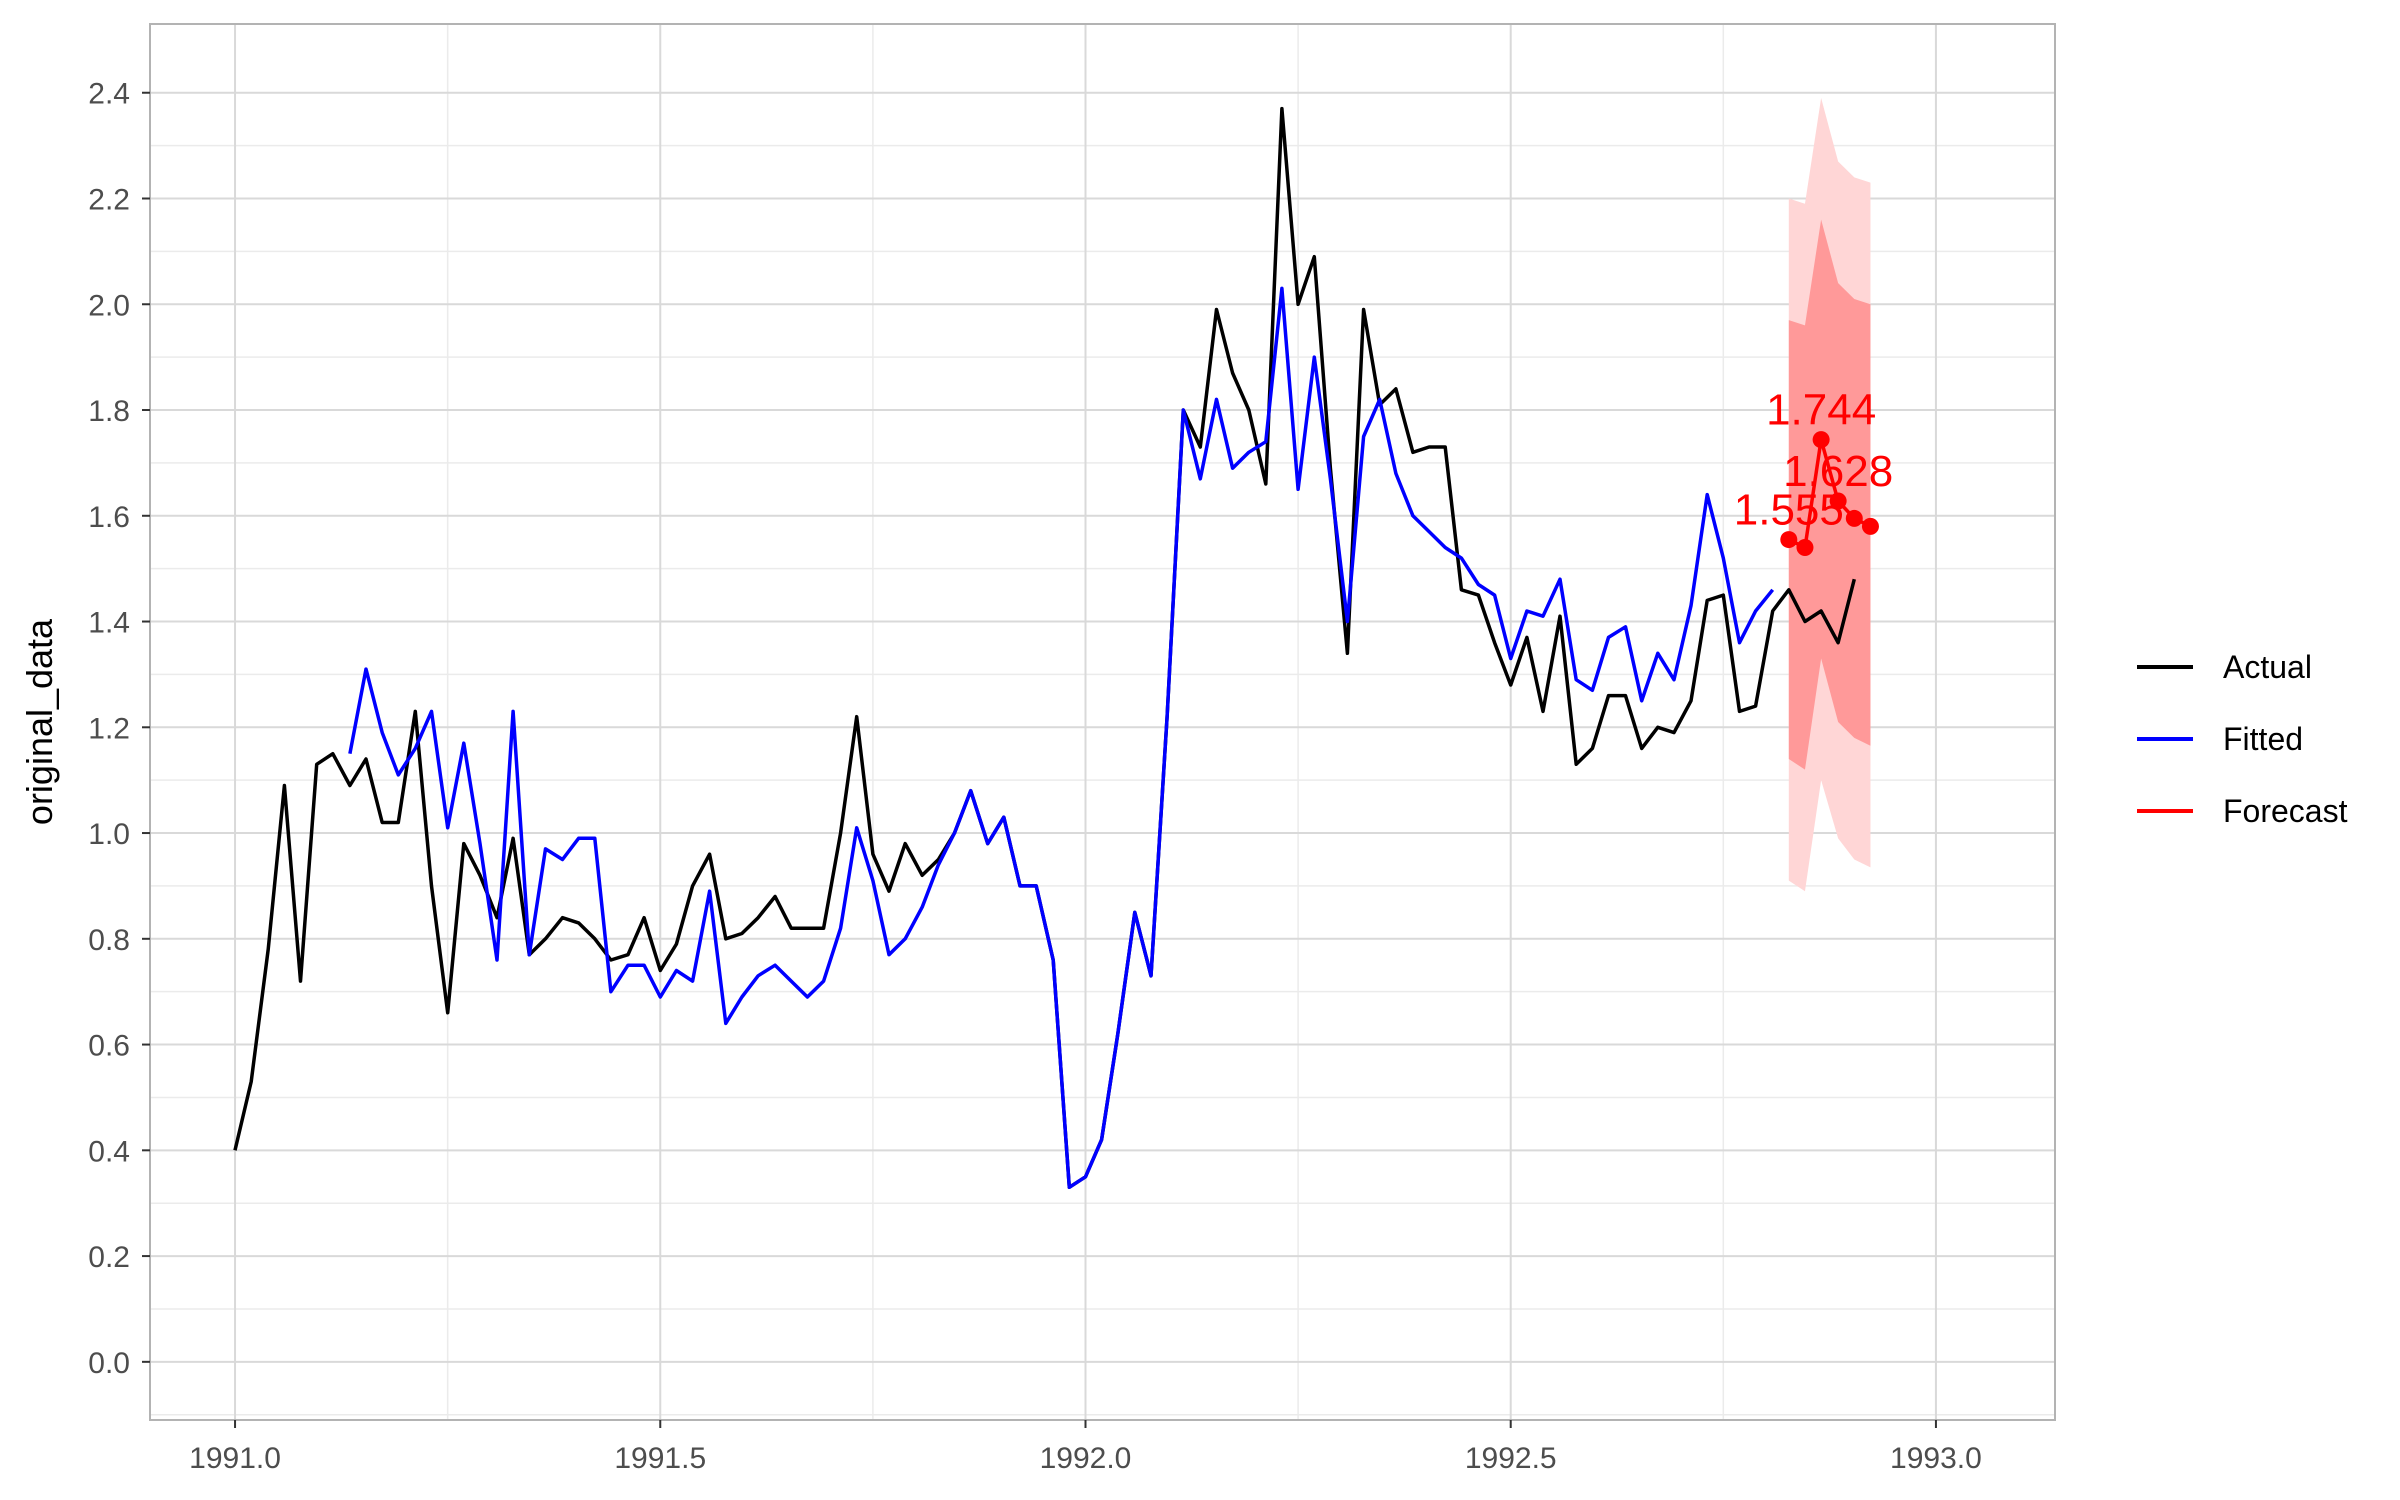 The image size is (2400, 1500). I want to click on y-tick-label: 0.4, so click(109, 1151).